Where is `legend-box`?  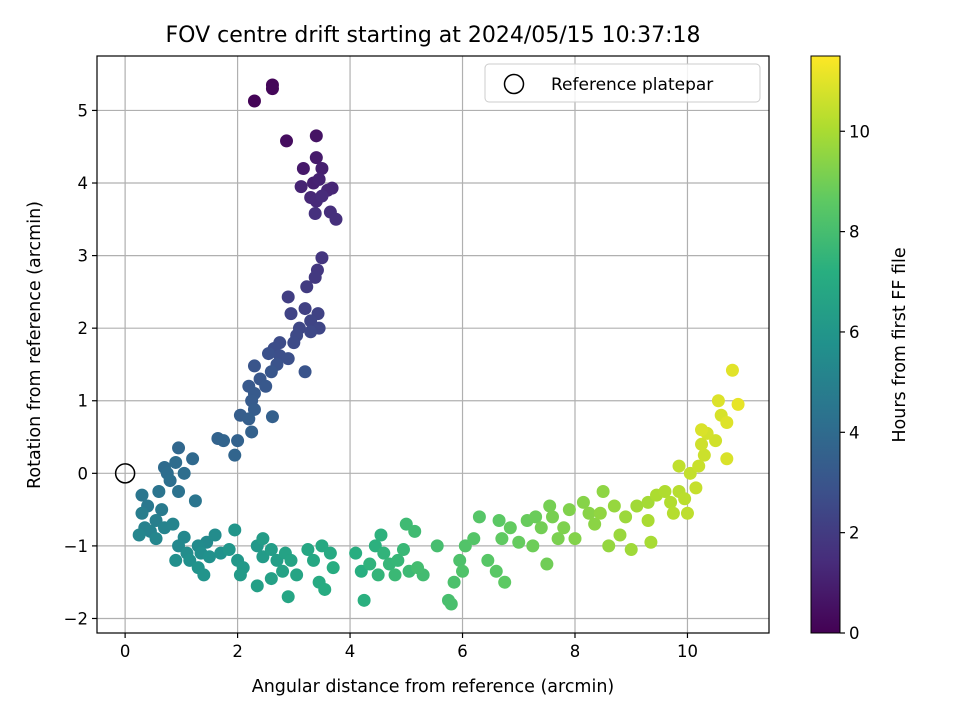 legend-box is located at coordinates (622, 83).